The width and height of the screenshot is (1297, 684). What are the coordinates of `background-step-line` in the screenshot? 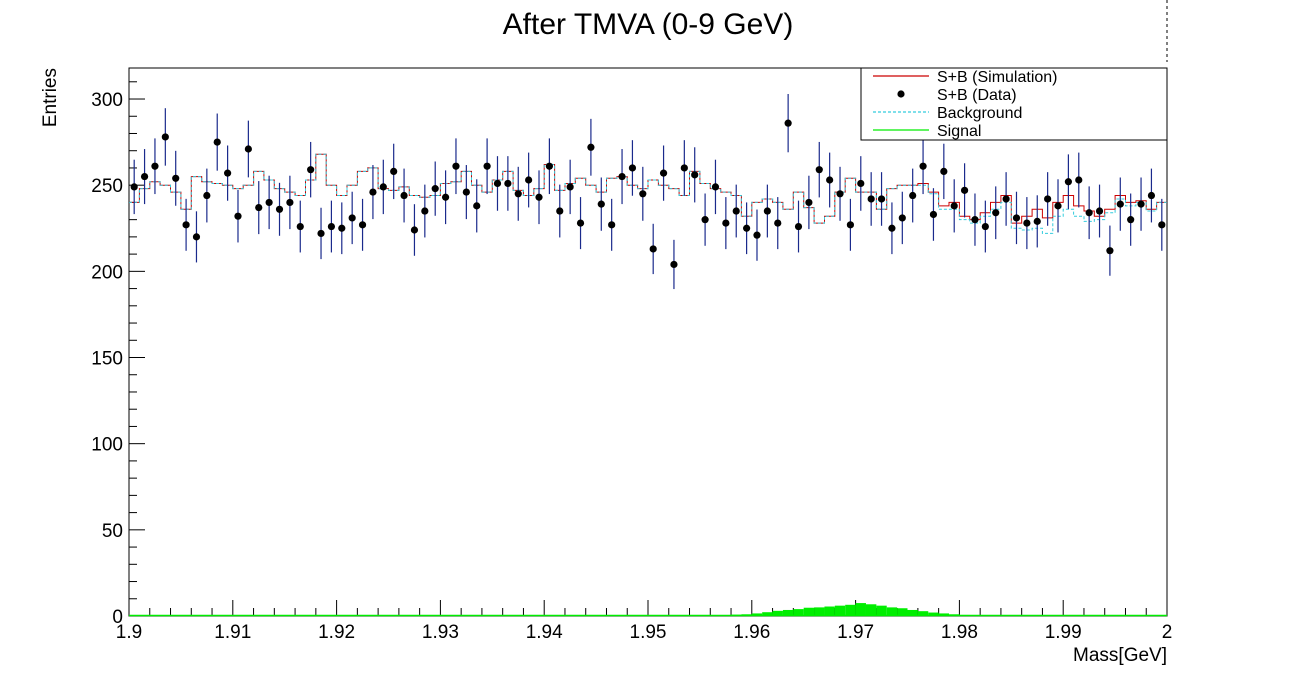 It's located at (648, 193).